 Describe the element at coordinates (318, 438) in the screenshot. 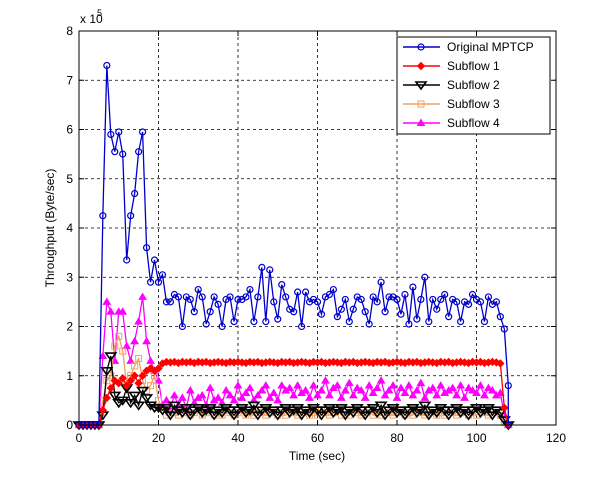

I see `x-tick-label: 60` at that location.